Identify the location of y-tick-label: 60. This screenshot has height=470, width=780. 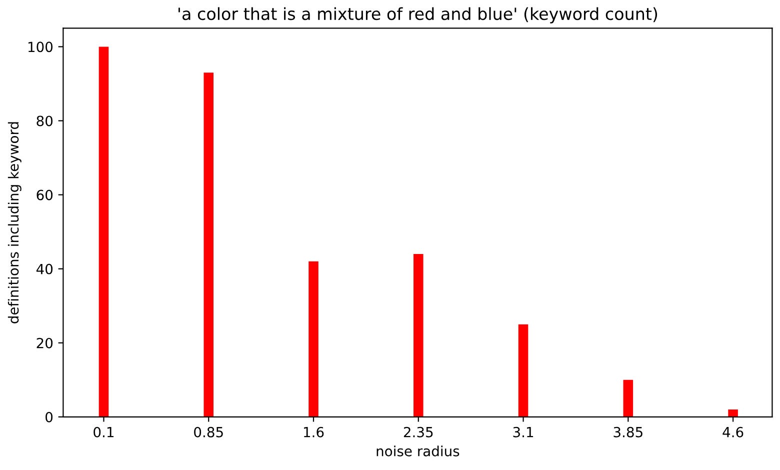
(44, 195).